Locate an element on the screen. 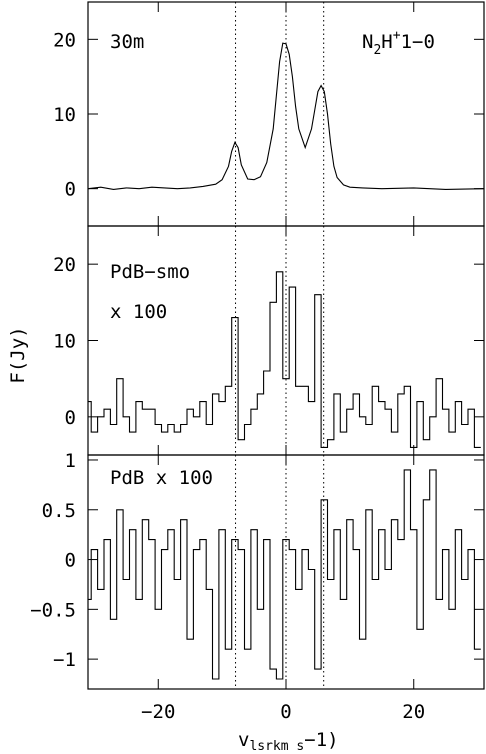 The image size is (486, 754). line-label-mid: H is located at coordinates (386, 42).